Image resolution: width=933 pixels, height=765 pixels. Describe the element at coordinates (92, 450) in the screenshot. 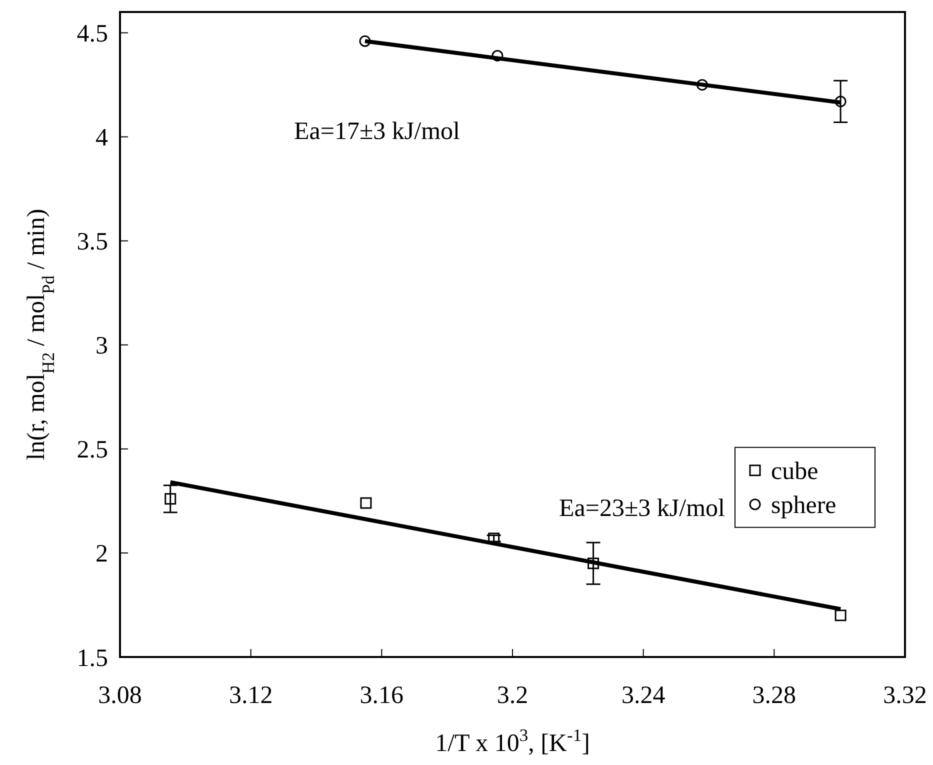

I see `y-tick-label: 2.5` at that location.